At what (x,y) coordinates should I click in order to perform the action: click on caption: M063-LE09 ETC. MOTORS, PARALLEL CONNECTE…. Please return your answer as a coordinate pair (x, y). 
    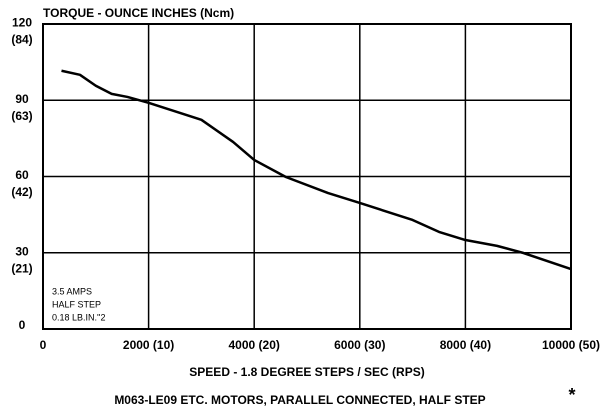
    Looking at the image, I should click on (299, 400).